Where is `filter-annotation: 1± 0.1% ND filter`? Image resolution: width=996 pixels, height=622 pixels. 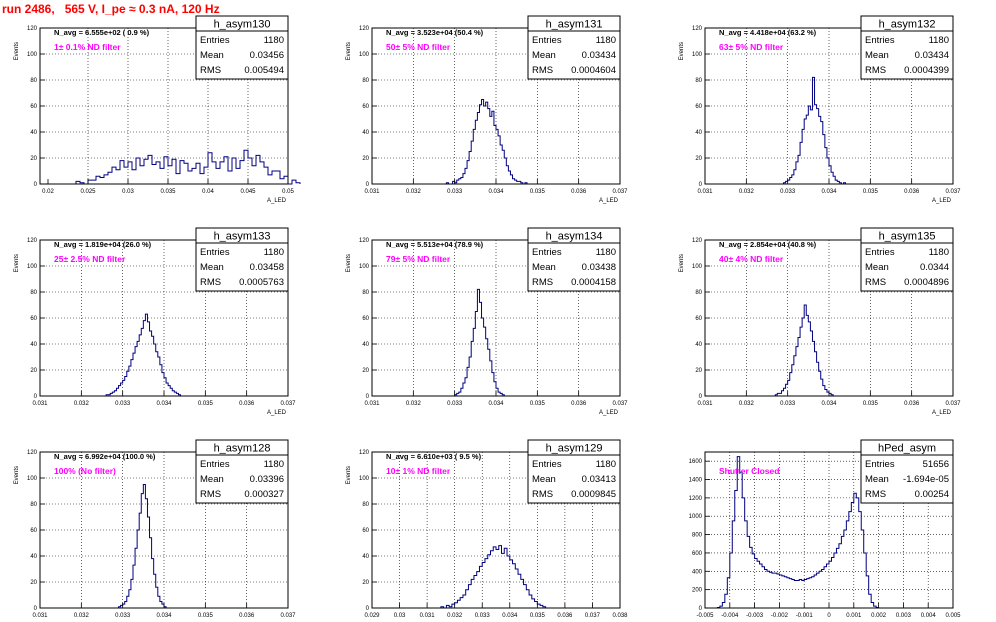 filter-annotation: 1± 0.1% ND filter is located at coordinates (87, 47).